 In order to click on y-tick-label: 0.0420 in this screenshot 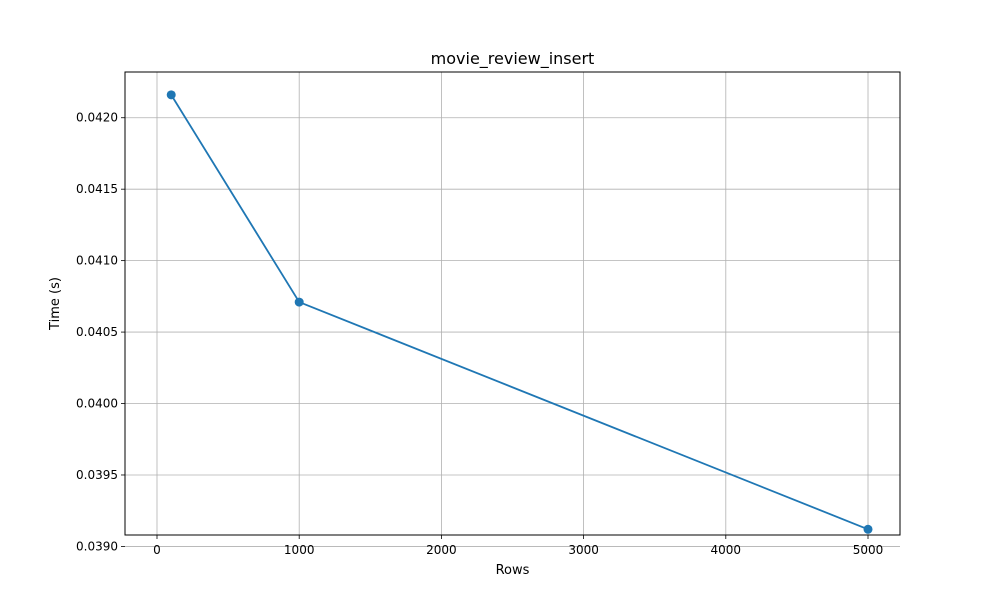, I will do `click(97, 118)`.